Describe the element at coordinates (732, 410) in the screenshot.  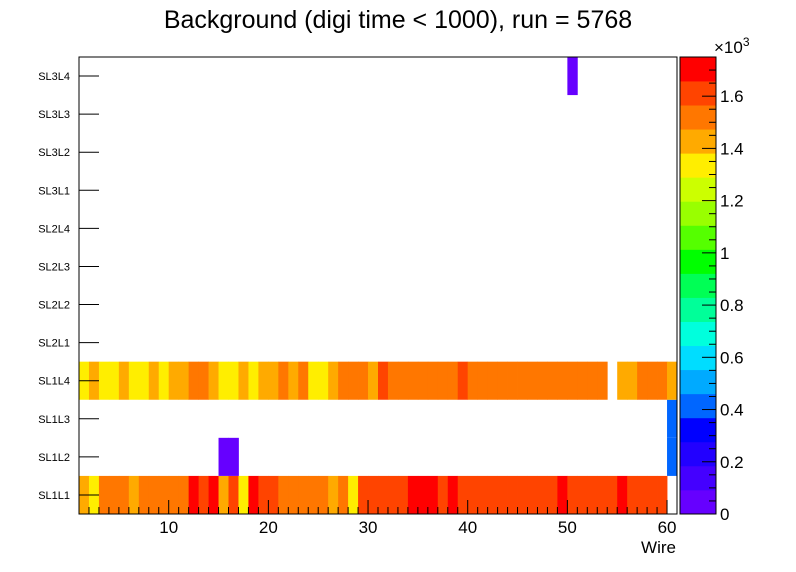
I see `color-scale-tick-label: 0.4` at that location.